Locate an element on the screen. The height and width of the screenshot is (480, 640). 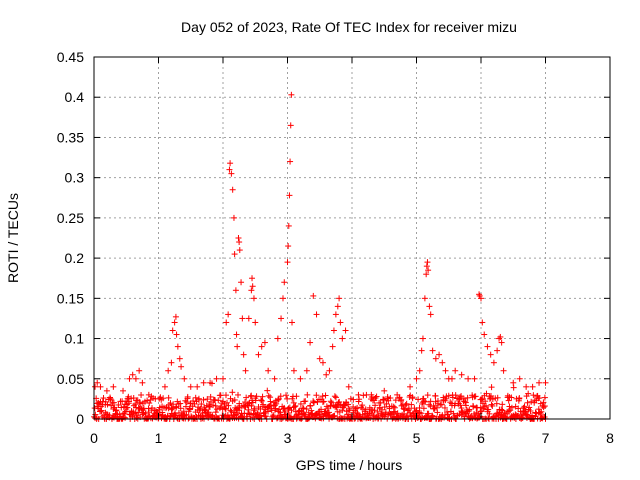
y-tick-label: 0 is located at coordinates (80, 419).